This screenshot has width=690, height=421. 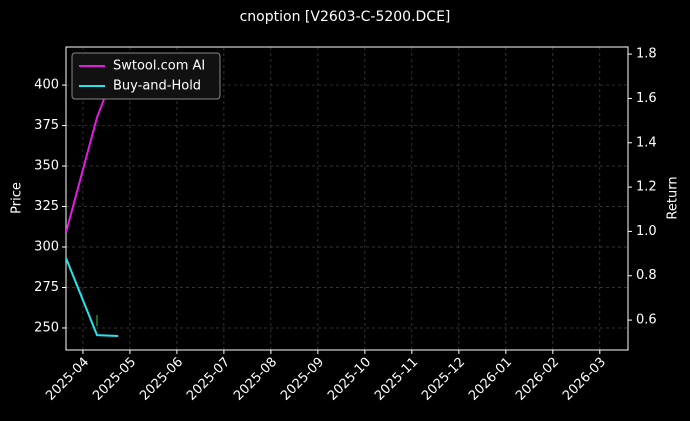 I want to click on y-tick-label: 325, so click(x=46, y=206).